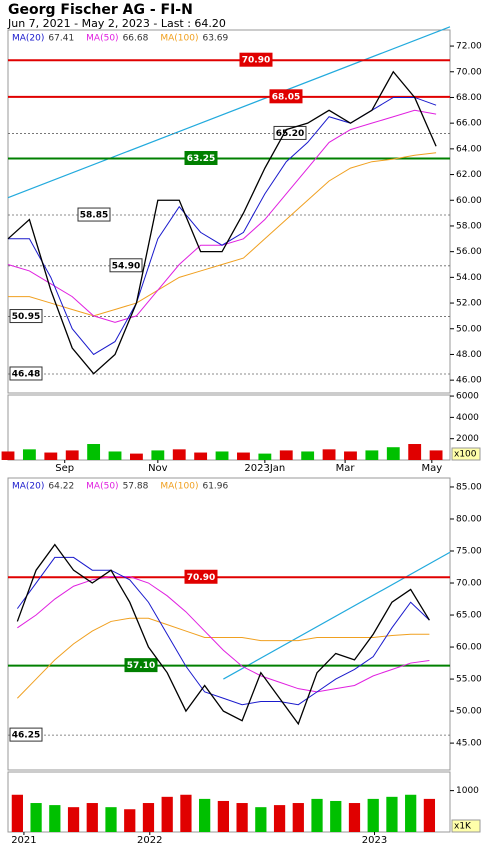 The height and width of the screenshot is (850, 500). What do you see at coordinates (61, 39) in the screenshot?
I see `legend-value: 67.41` at bounding box center [61, 39].